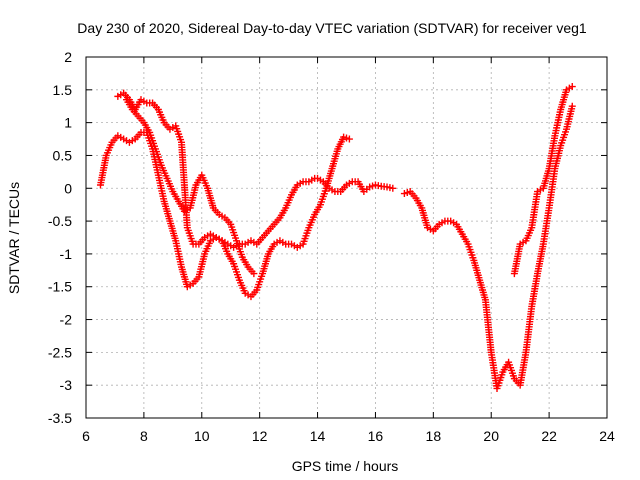  Describe the element at coordinates (60, 418) in the screenshot. I see `y-tick-label: -3.5` at that location.